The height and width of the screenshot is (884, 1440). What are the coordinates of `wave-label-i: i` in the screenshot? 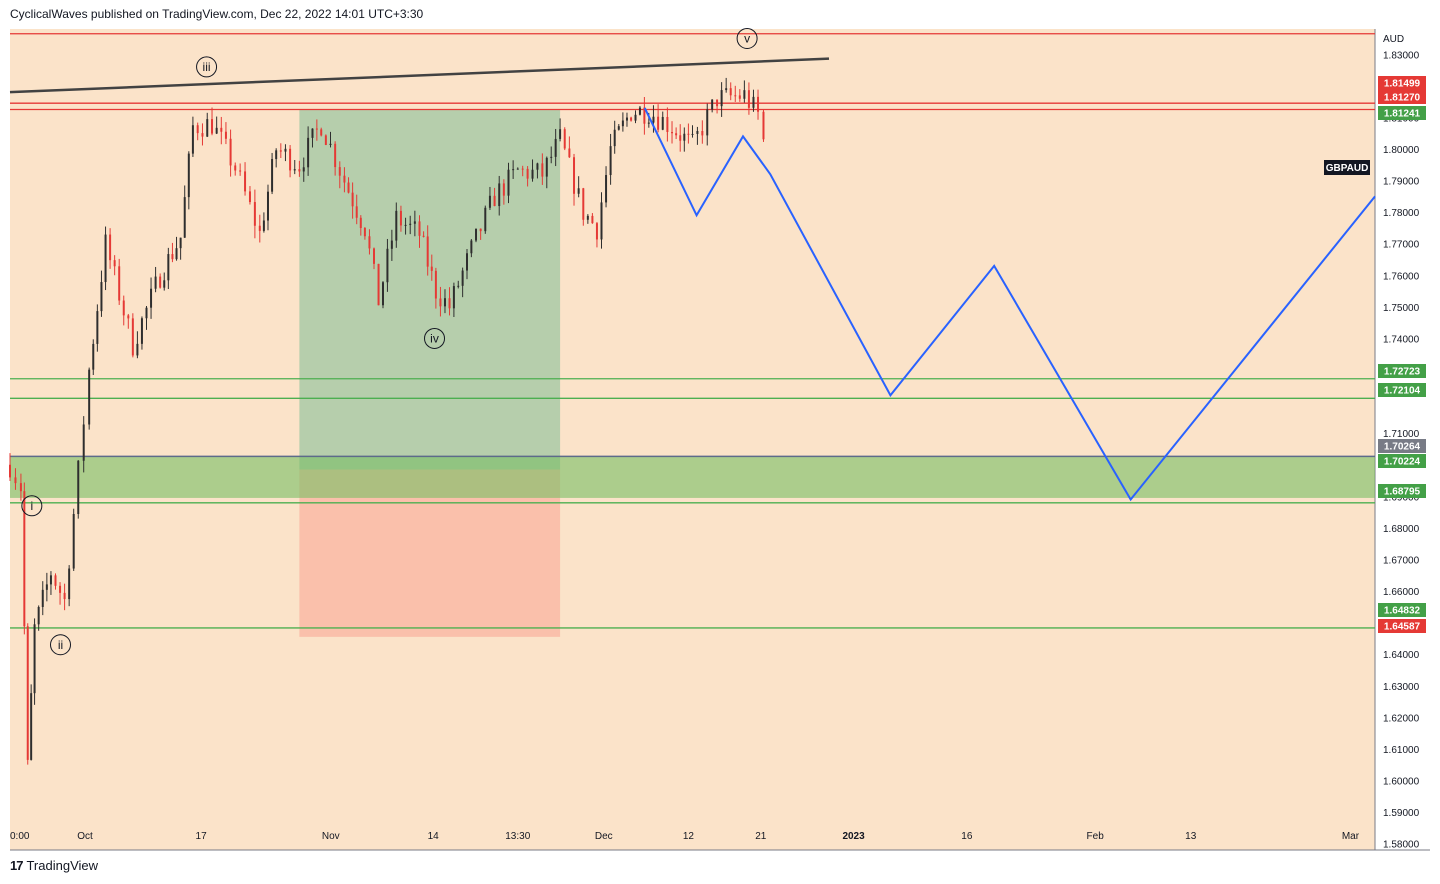 It's located at (32, 506).